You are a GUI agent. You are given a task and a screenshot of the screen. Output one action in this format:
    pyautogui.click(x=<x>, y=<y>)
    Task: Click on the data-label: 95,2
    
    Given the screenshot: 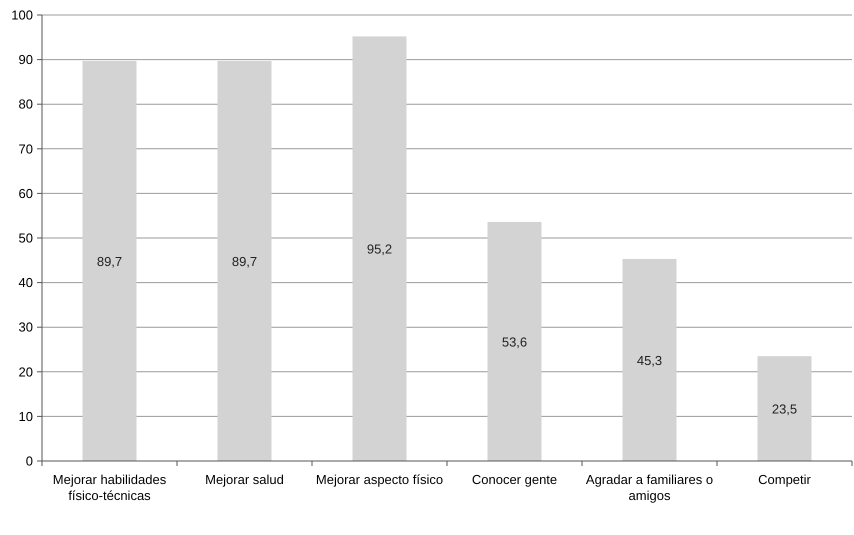 What is the action you would take?
    pyautogui.click(x=379, y=249)
    